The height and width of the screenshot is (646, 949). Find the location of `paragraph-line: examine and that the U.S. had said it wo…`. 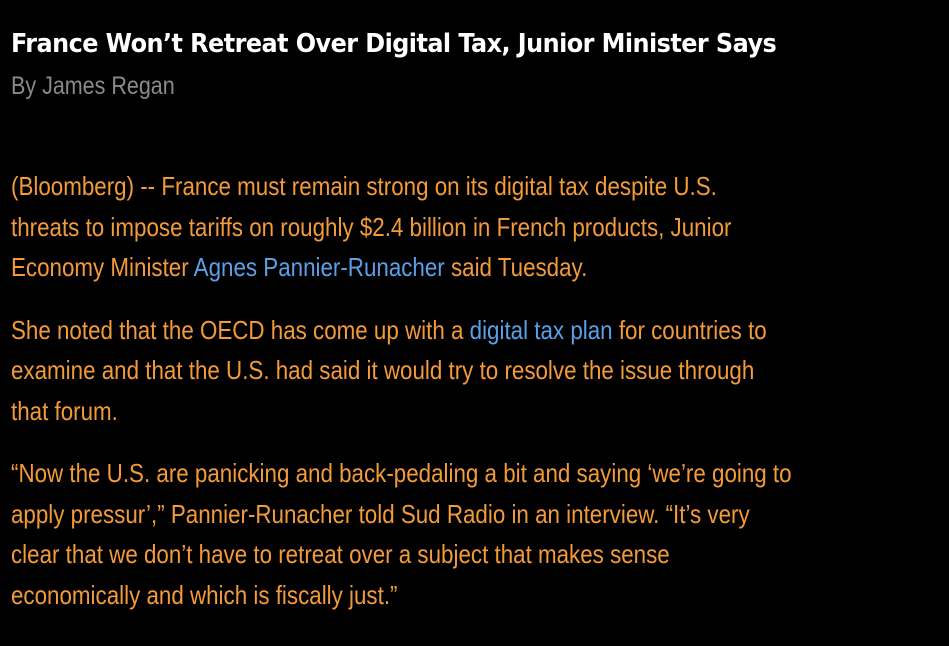

paragraph-line: examine and that the U.S. had said it wo… is located at coordinates (471, 370).